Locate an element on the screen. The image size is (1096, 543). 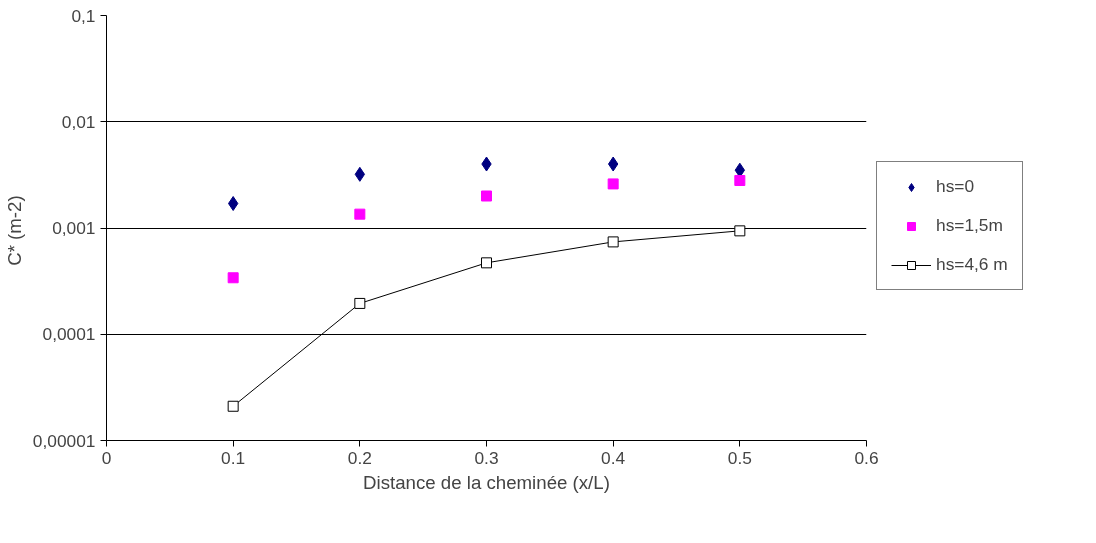
legend-label: hs=1,5m is located at coordinates (969, 225).